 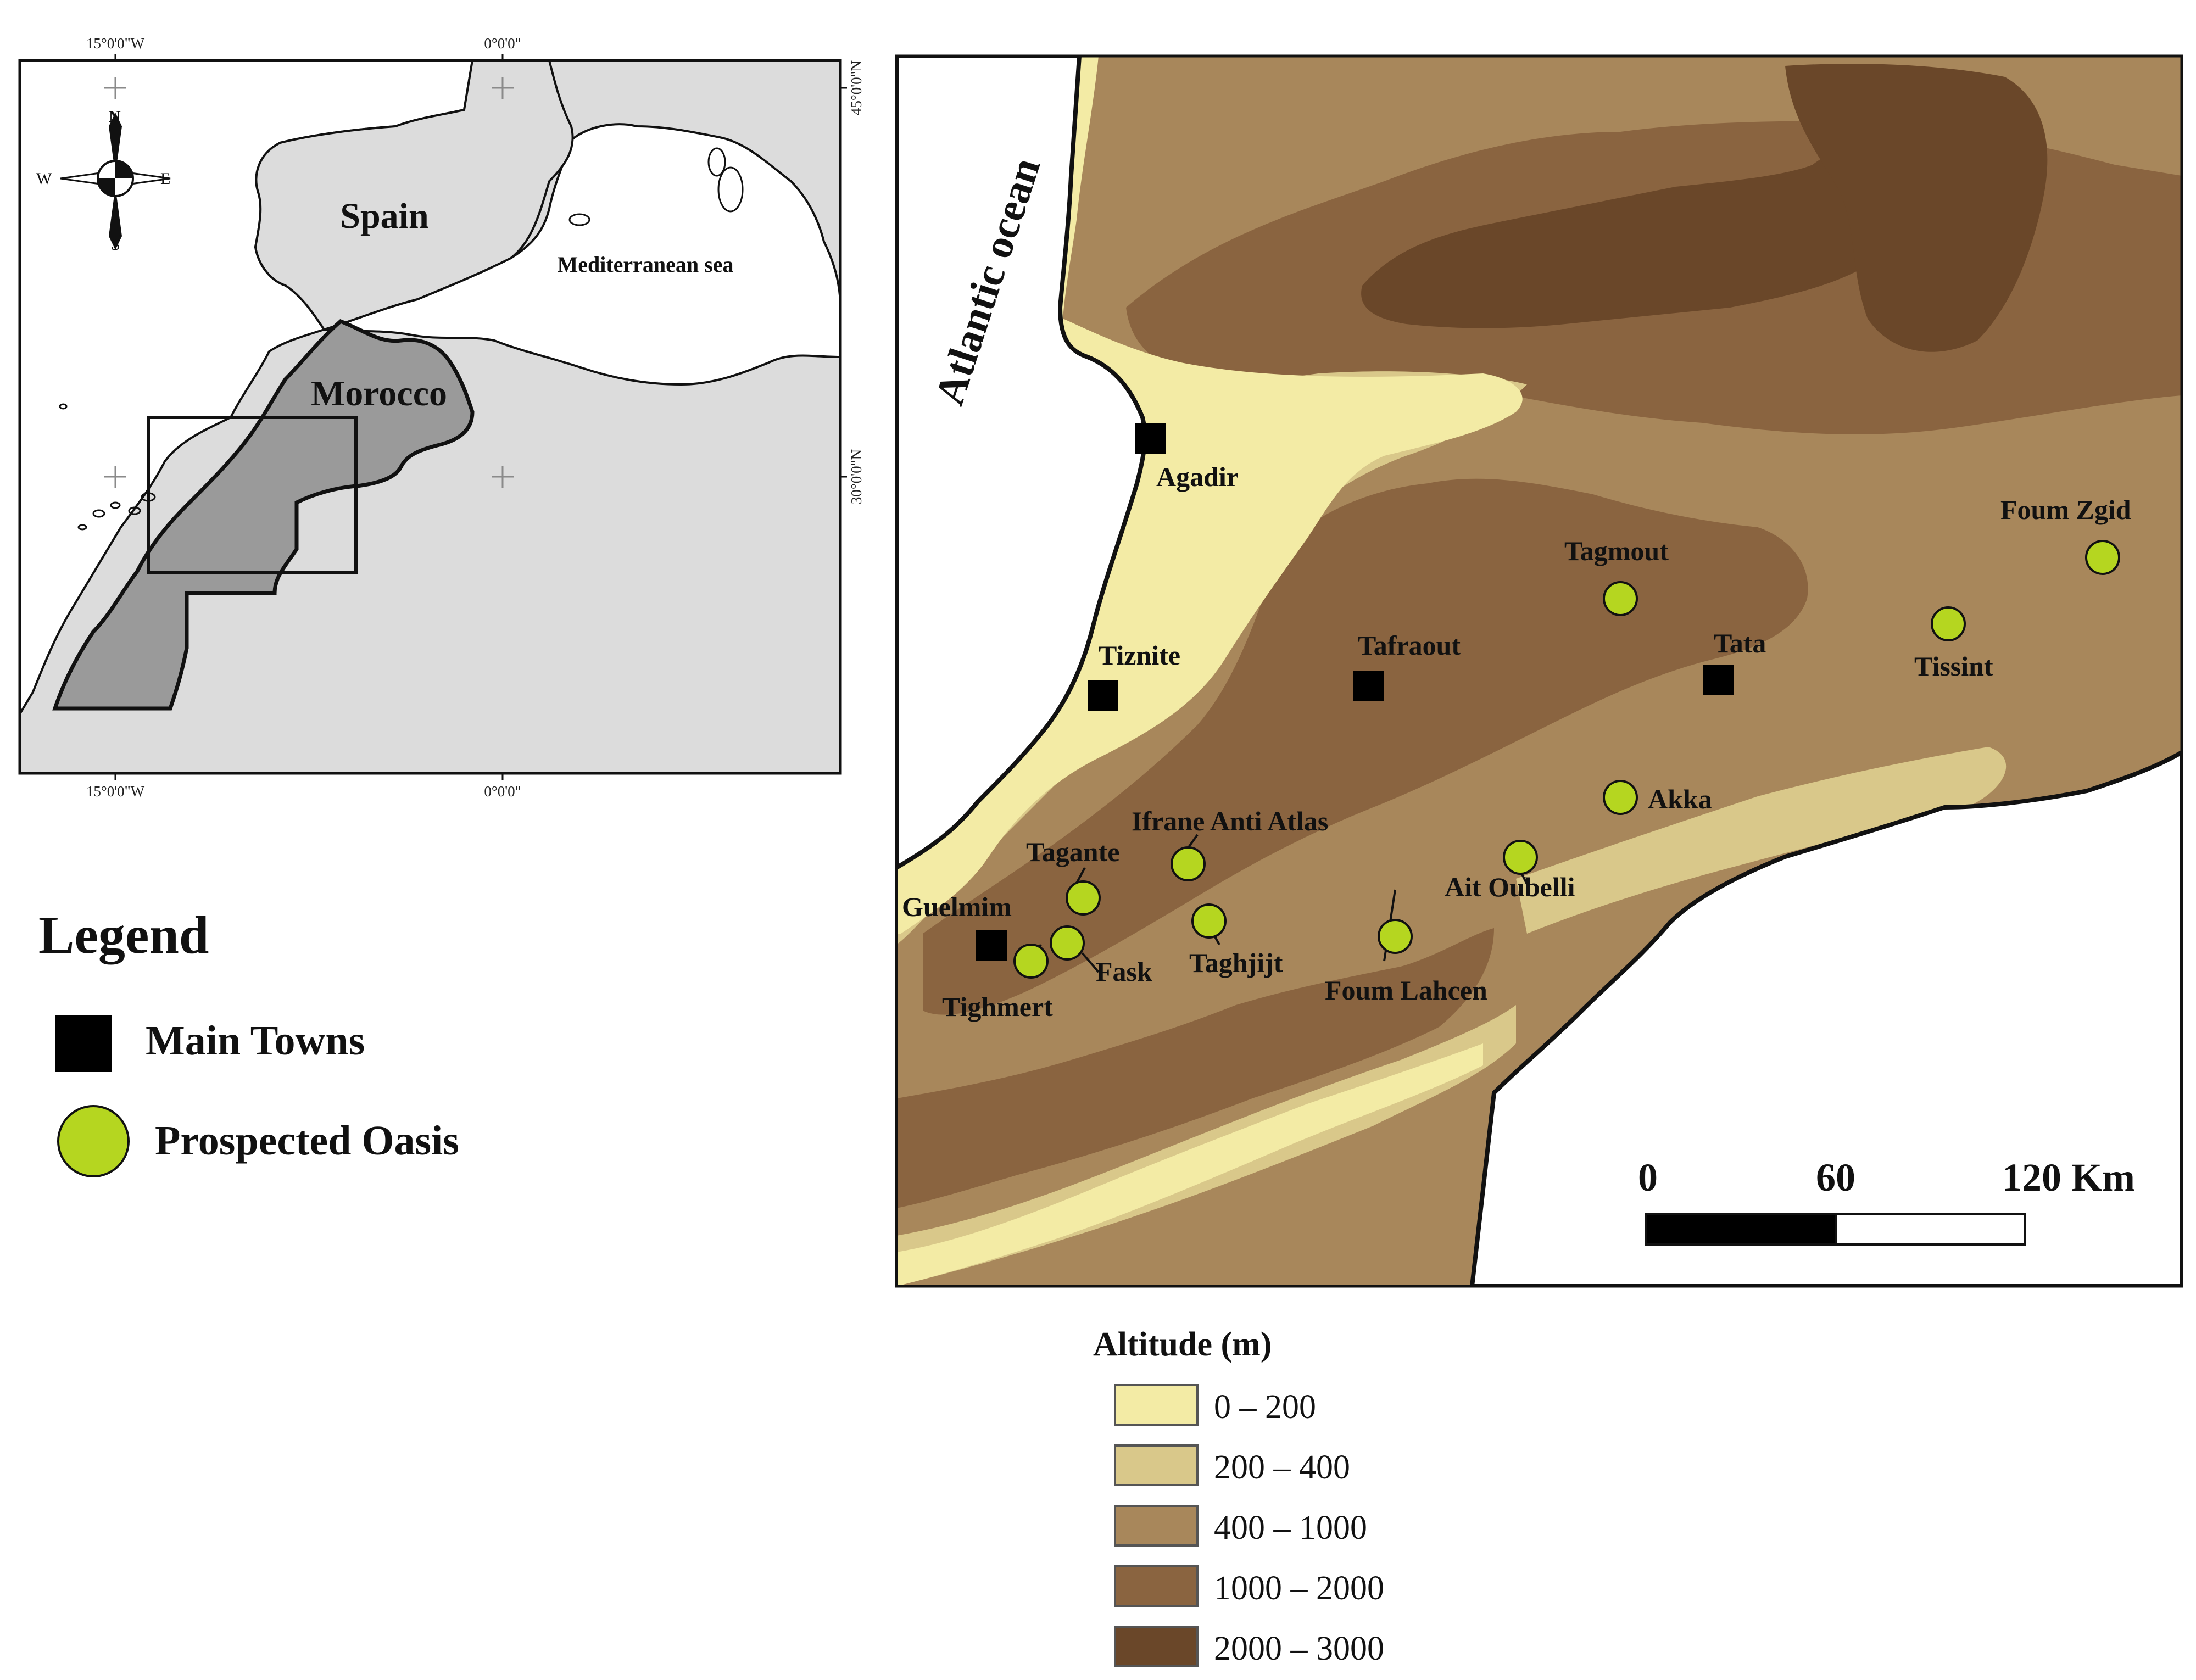 I want to click on tick-right-45n: 45°0'0"N, so click(x=856, y=87).